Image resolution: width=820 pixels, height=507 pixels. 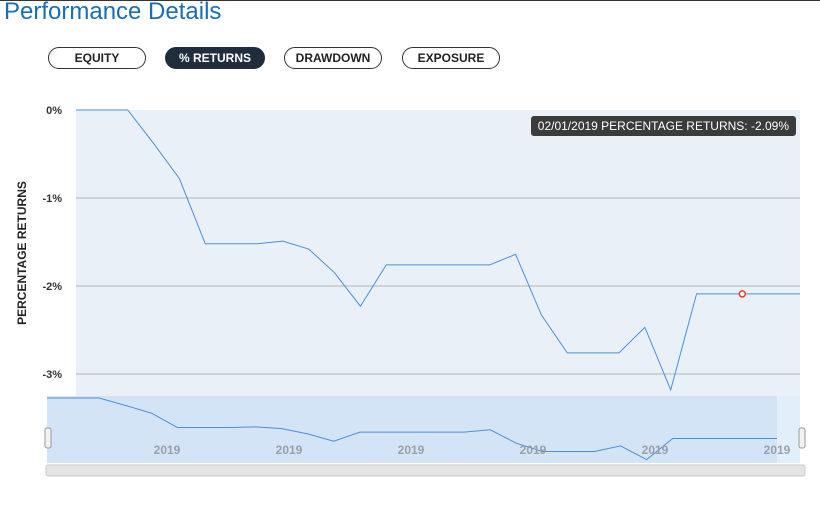 What do you see at coordinates (742, 294) in the screenshot?
I see `highlight-point-marker` at bounding box center [742, 294].